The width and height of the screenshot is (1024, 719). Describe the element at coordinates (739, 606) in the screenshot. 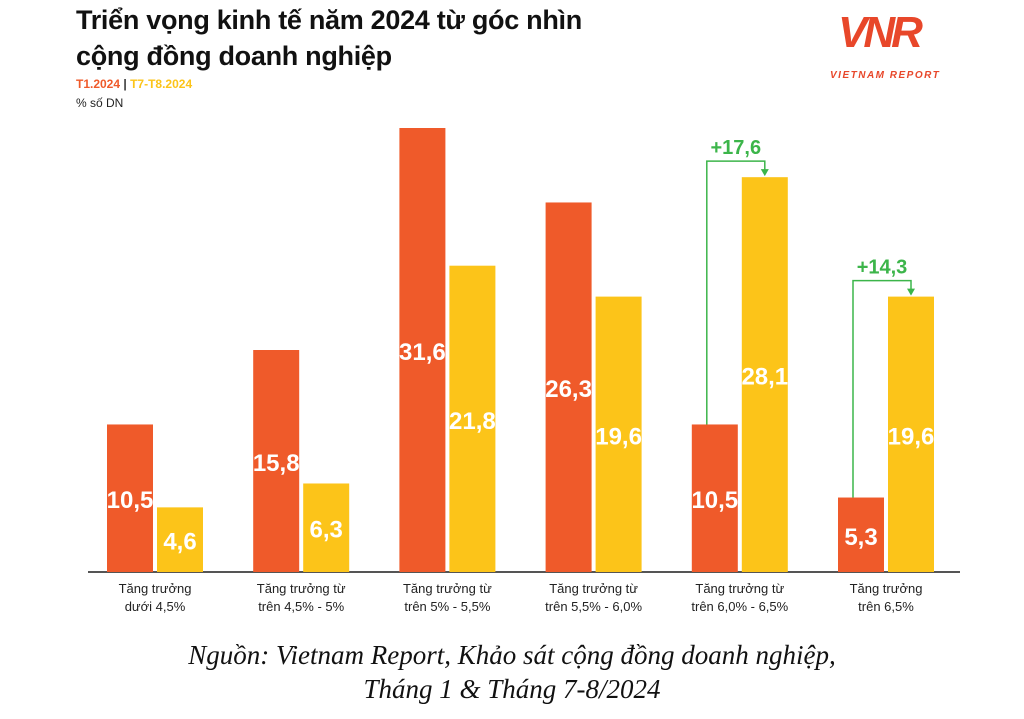

I see `x-tick-label: trên 6,0% - 6,5%` at that location.